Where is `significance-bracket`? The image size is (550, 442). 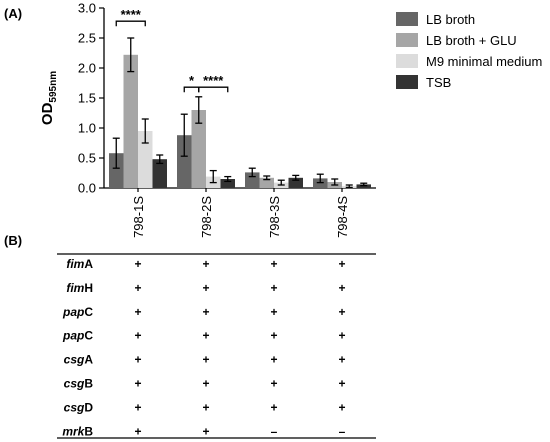
significance-bracket is located at coordinates (130, 23).